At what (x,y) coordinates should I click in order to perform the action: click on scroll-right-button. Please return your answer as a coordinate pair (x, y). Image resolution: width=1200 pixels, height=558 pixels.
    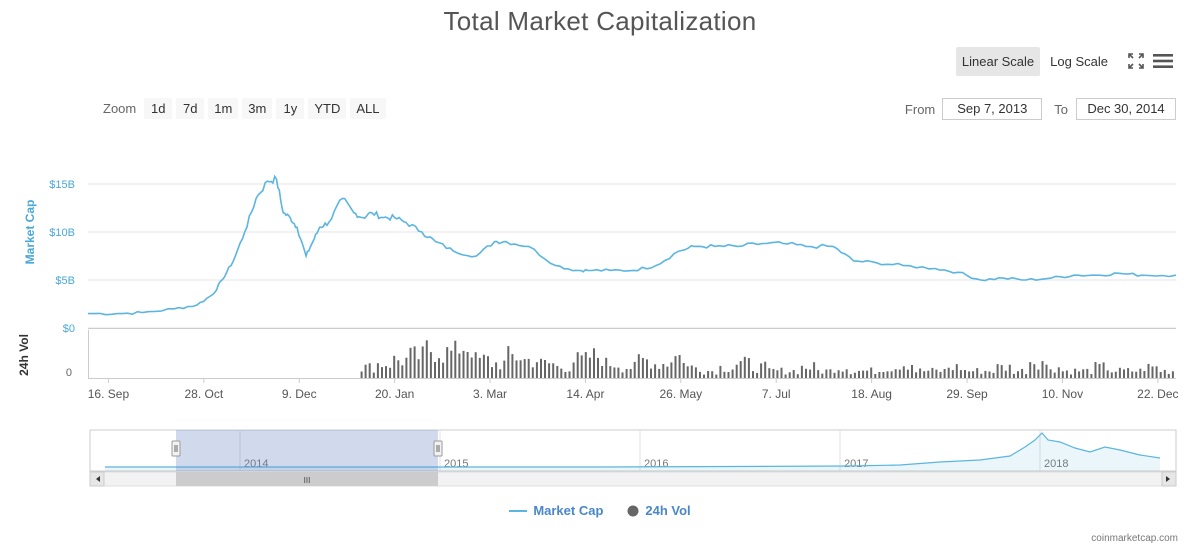
    Looking at the image, I should click on (1169, 479).